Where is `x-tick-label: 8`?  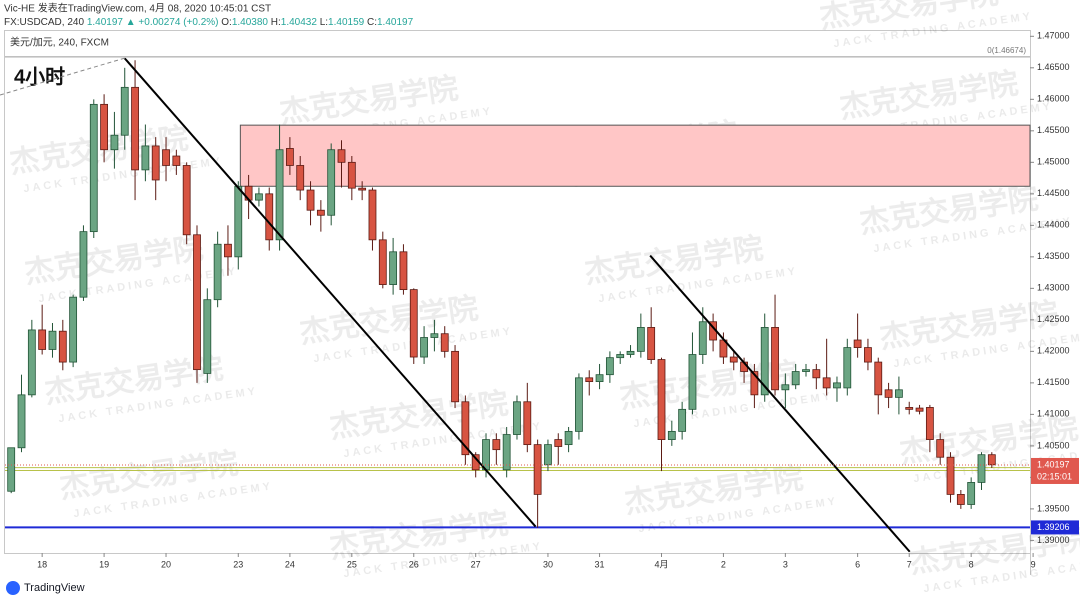
x-tick-label: 8 is located at coordinates (971, 564).